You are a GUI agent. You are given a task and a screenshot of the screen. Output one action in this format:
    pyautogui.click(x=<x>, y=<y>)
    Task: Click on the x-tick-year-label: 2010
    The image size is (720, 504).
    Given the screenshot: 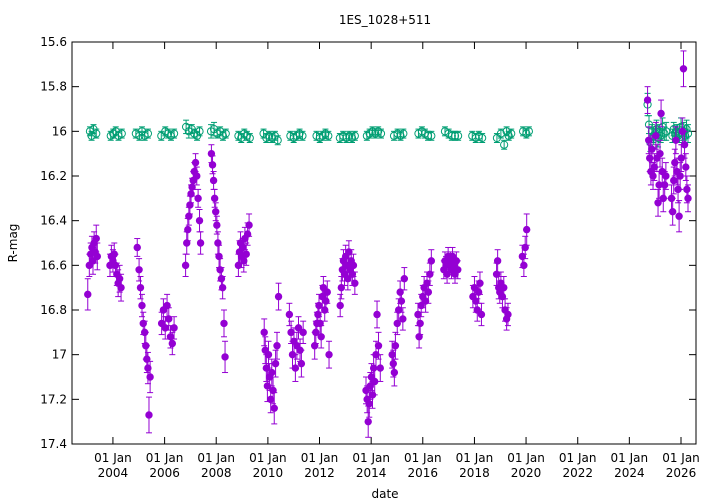 What is the action you would take?
    pyautogui.click(x=268, y=473)
    